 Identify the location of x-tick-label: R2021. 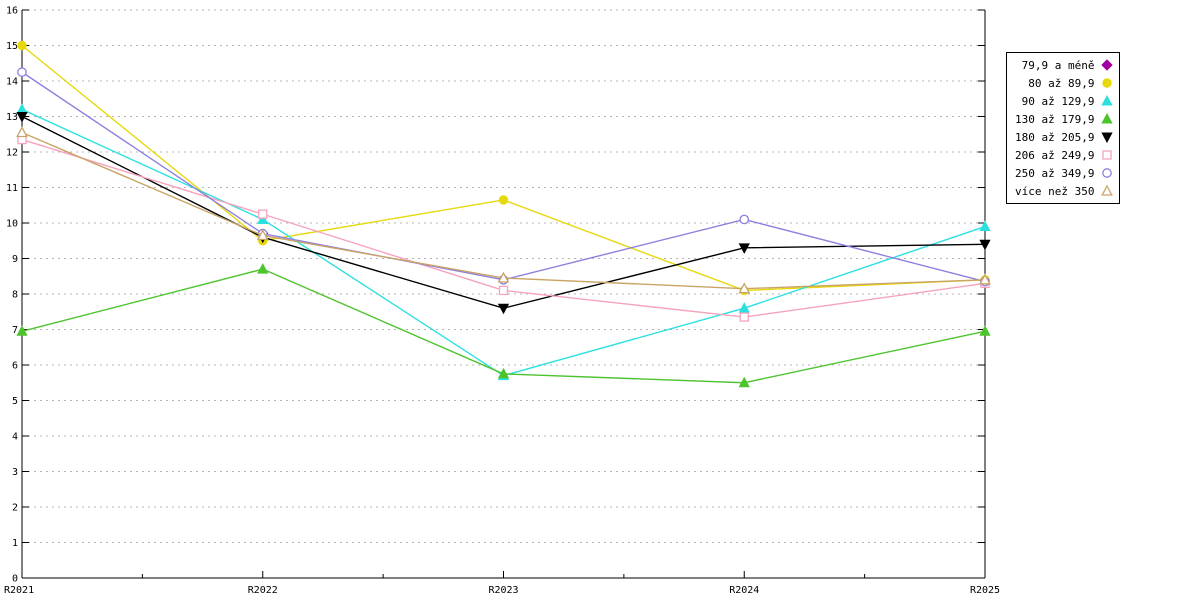
(19, 590).